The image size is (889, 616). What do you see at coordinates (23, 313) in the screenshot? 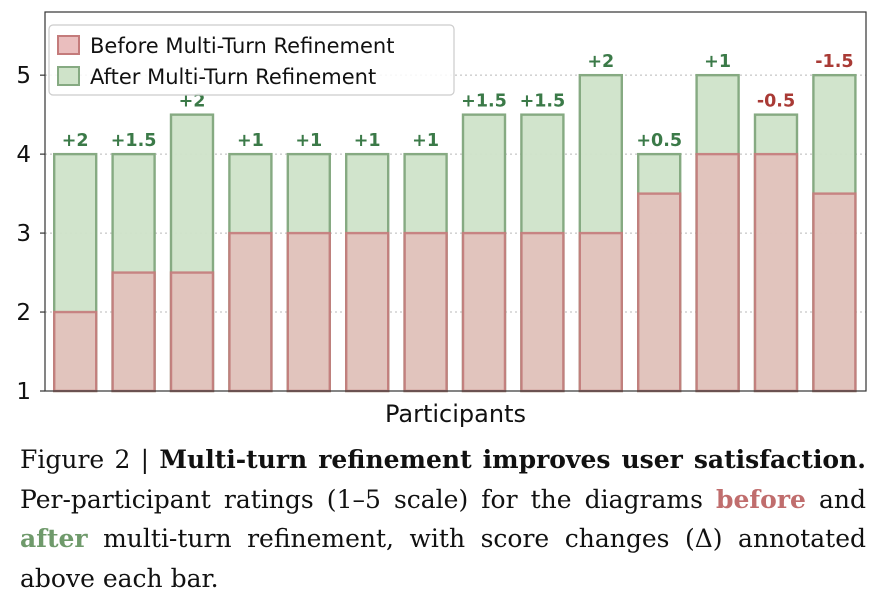
I see `y-tick-label: 2` at bounding box center [23, 313].